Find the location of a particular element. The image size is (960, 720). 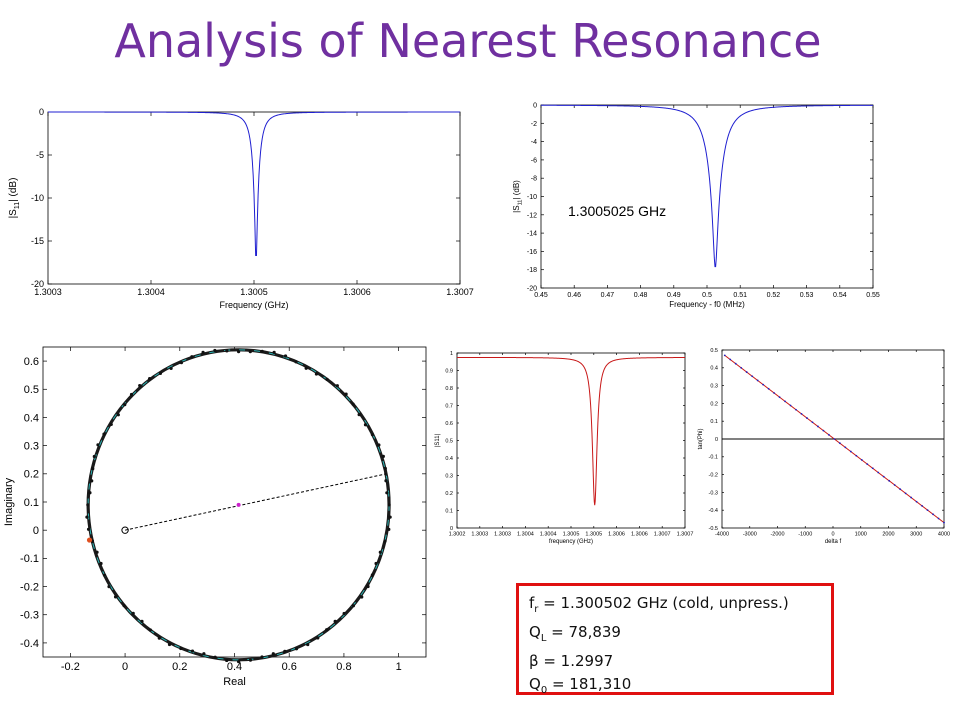

x-tick-label: 1000 is located at coordinates (861, 535).